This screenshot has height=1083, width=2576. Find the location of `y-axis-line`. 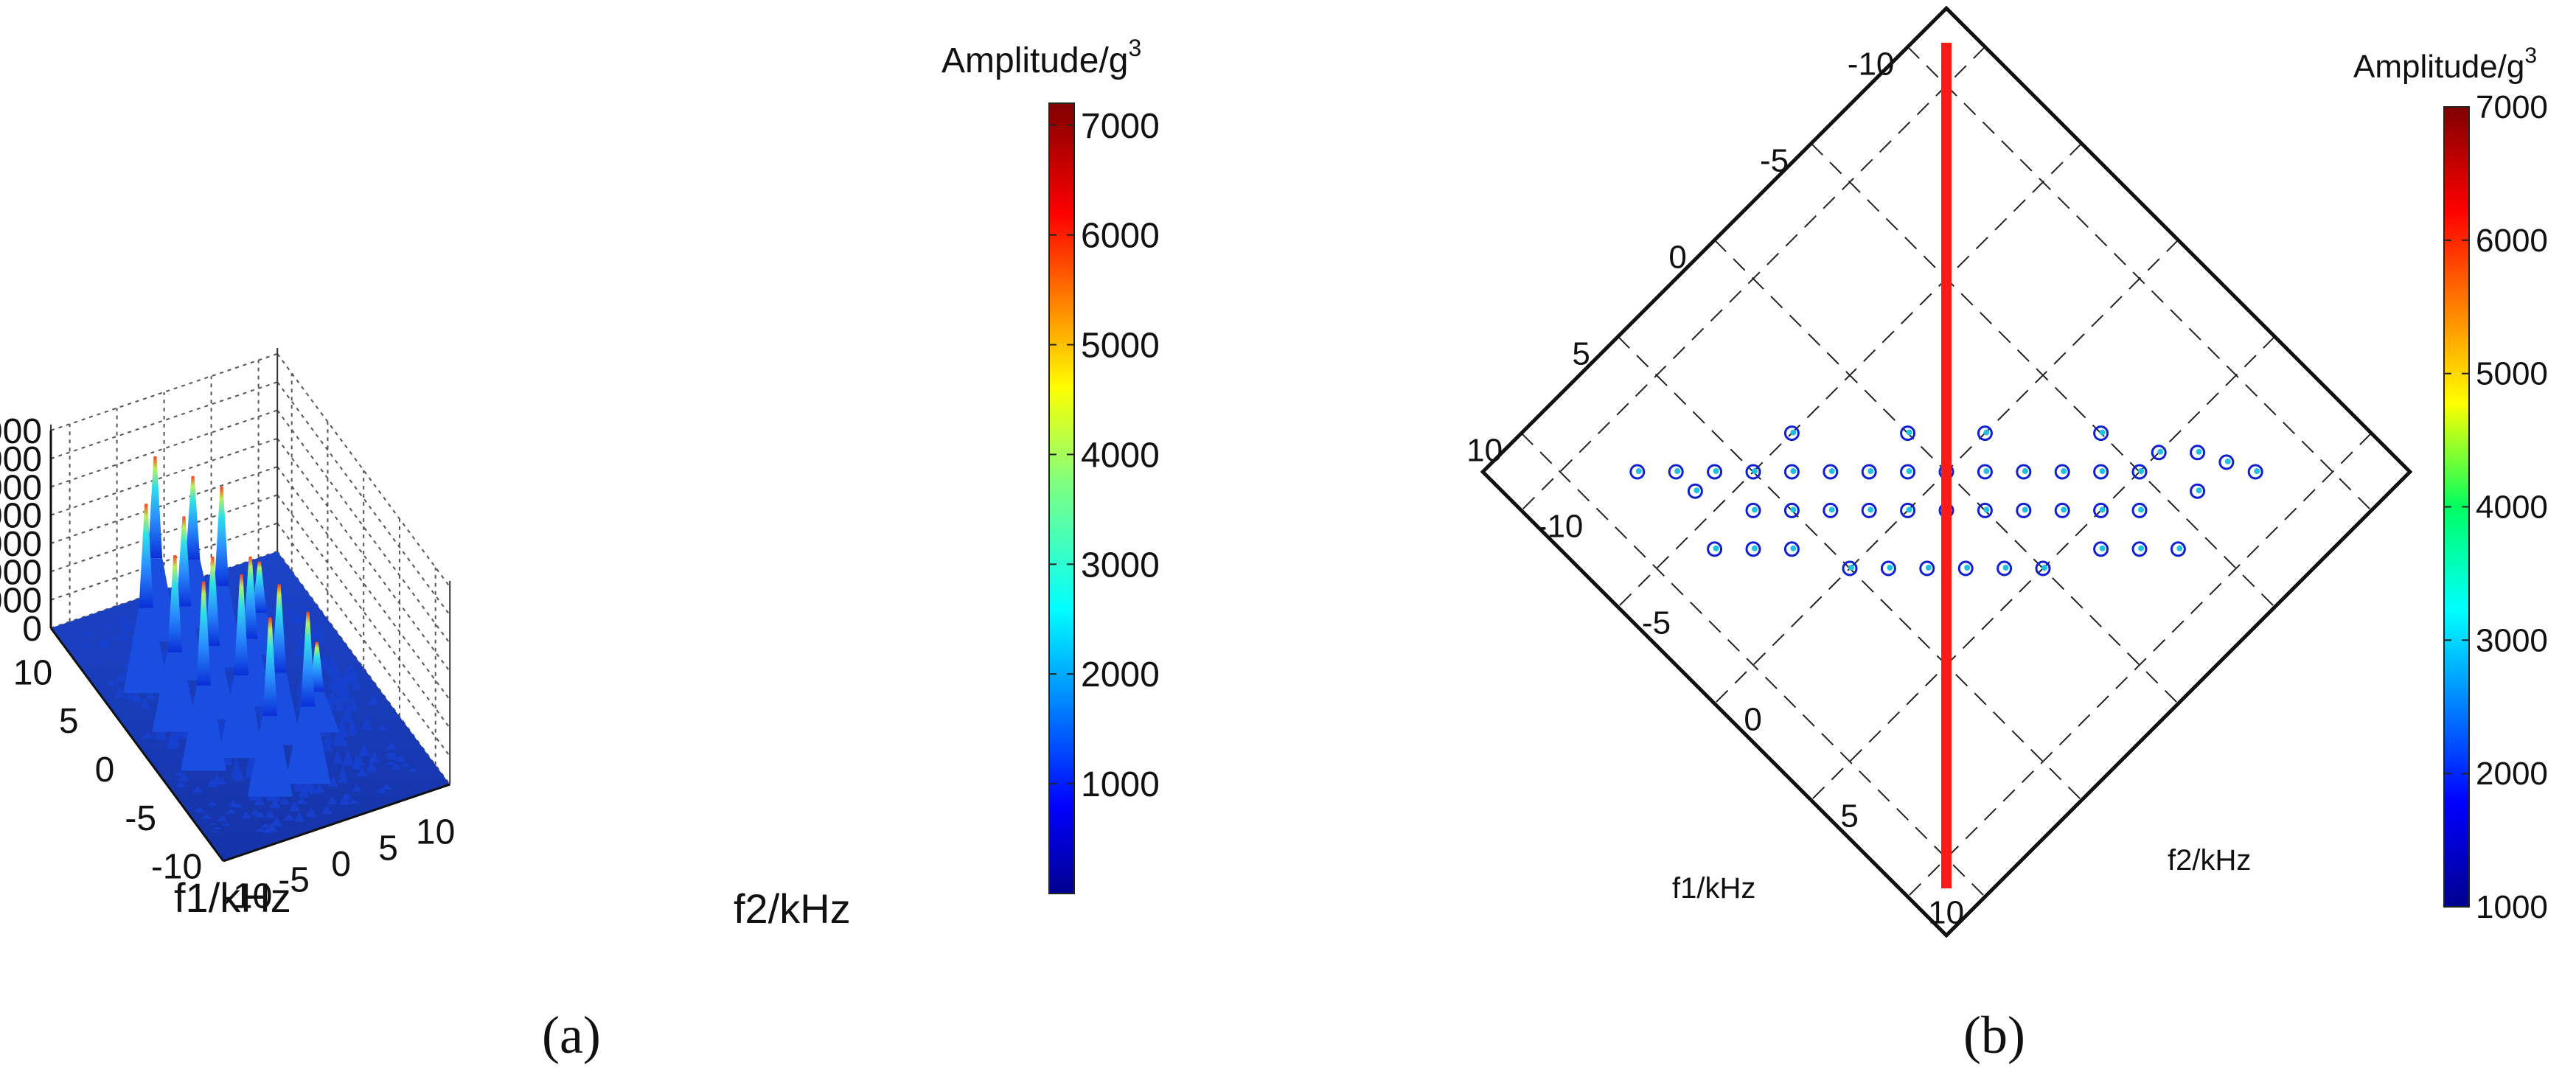

y-axis-line is located at coordinates (336, 823).